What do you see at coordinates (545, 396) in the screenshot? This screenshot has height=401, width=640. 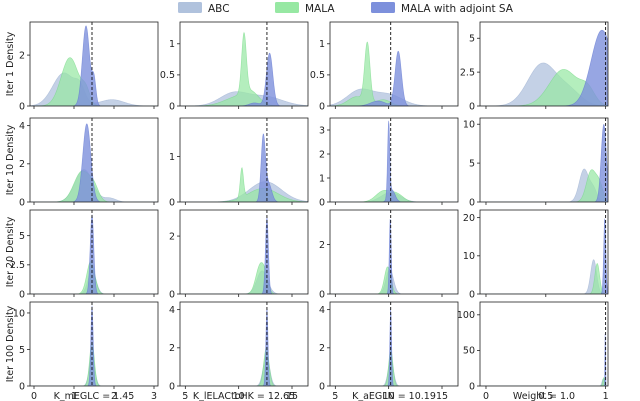 I see `x-tick-label: 0.5` at bounding box center [545, 396].